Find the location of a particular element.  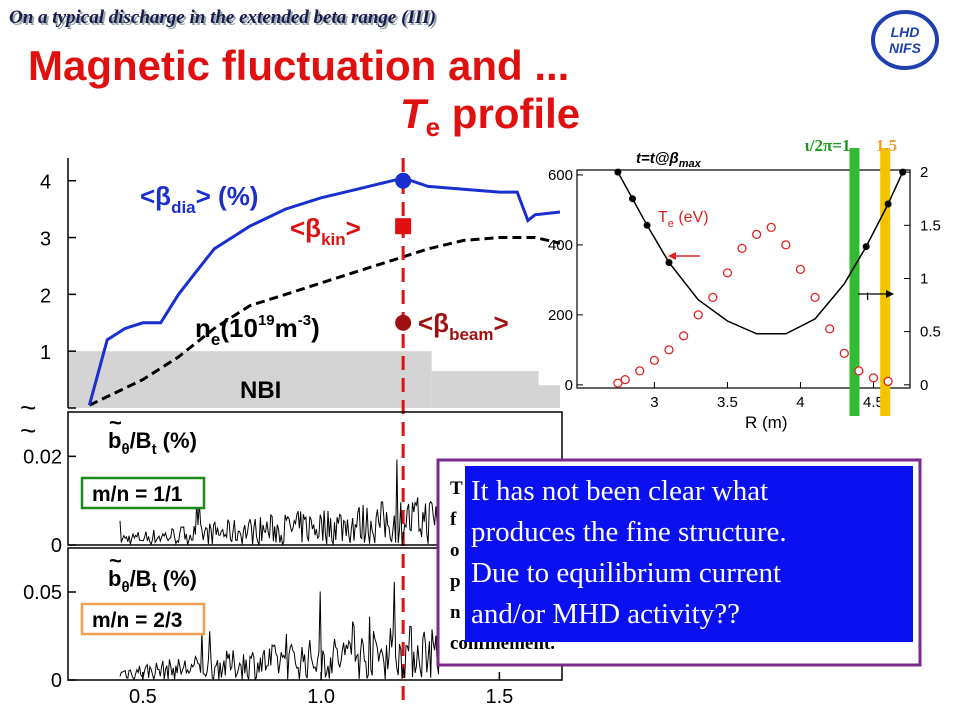

l: θ is located at coordinates (125, 449).